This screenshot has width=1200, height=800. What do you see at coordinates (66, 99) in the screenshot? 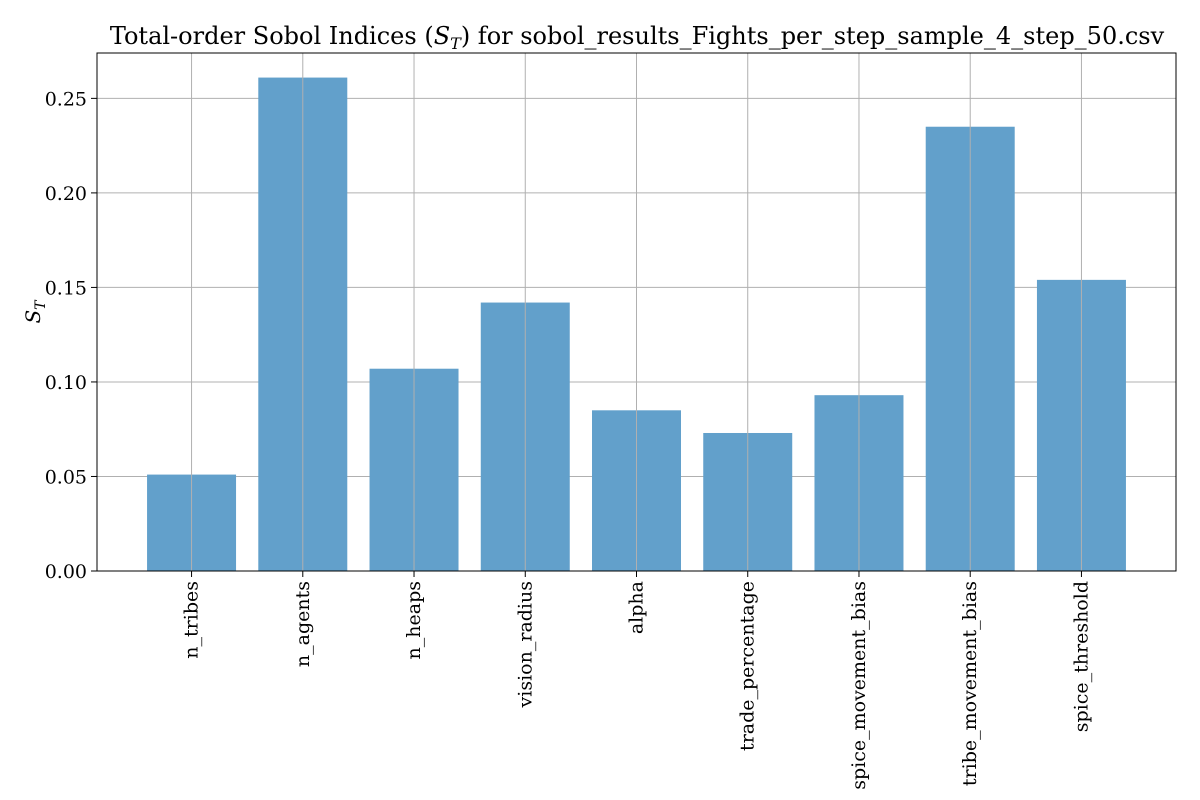
I see `y-tick-label: 0.25` at bounding box center [66, 99].